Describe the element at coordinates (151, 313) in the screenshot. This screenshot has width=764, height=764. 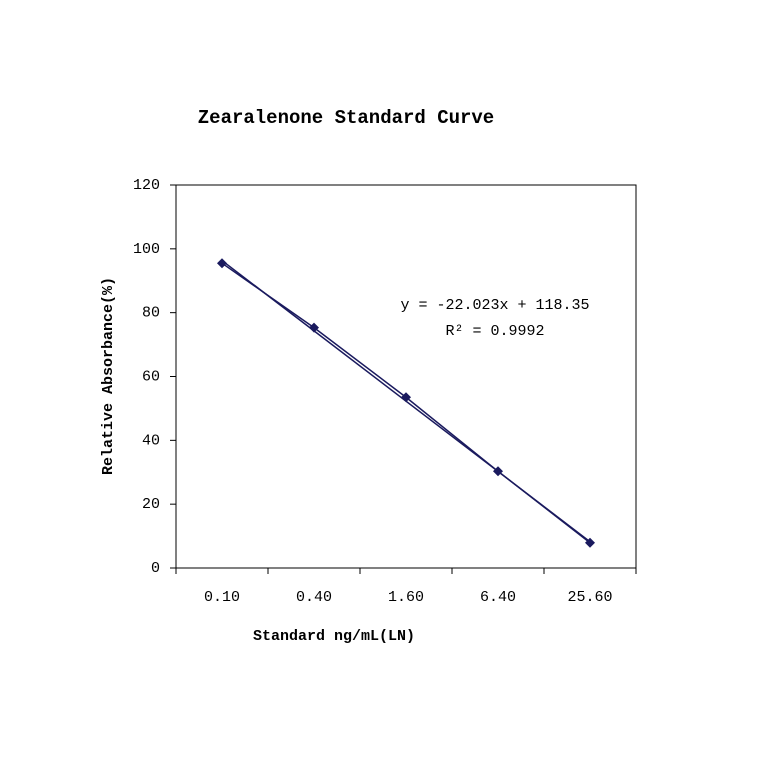
I see `y-tick-label: 80` at that location.